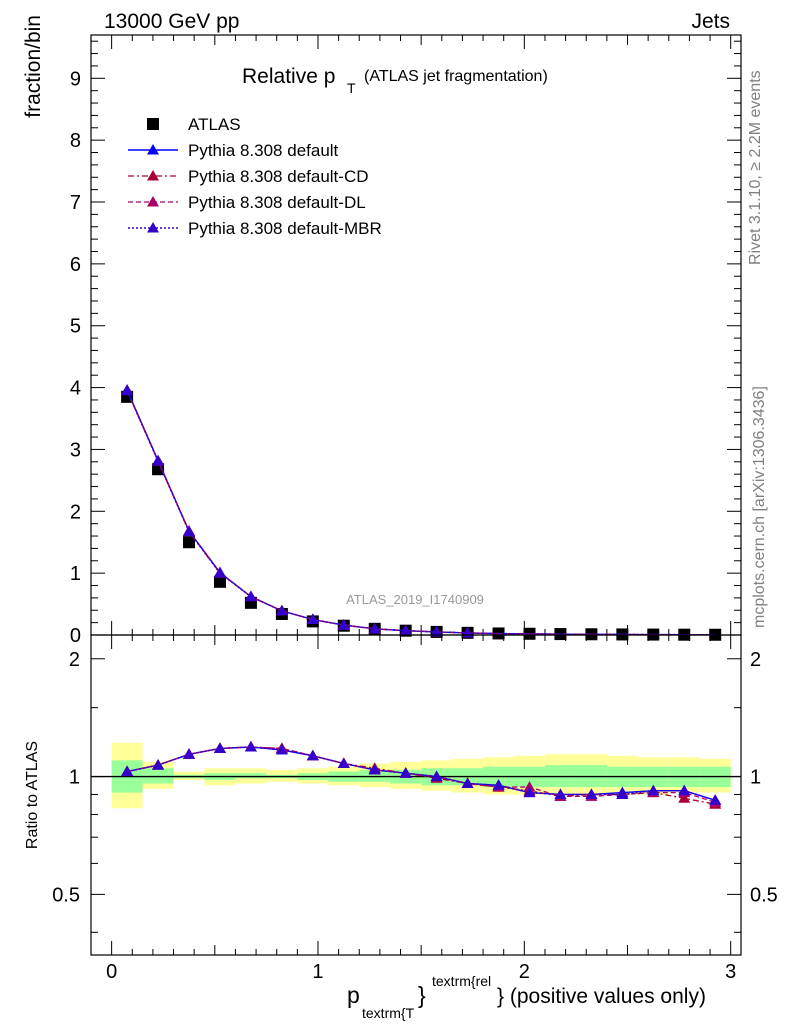  I want to click on title-suffix: (ATLAS jet fragmentation), so click(456, 76).